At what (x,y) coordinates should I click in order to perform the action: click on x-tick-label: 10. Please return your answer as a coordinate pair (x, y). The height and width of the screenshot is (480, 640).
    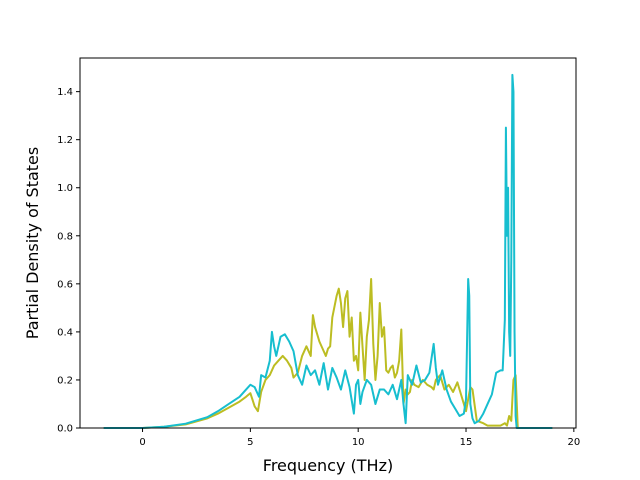
    Looking at the image, I should click on (358, 442).